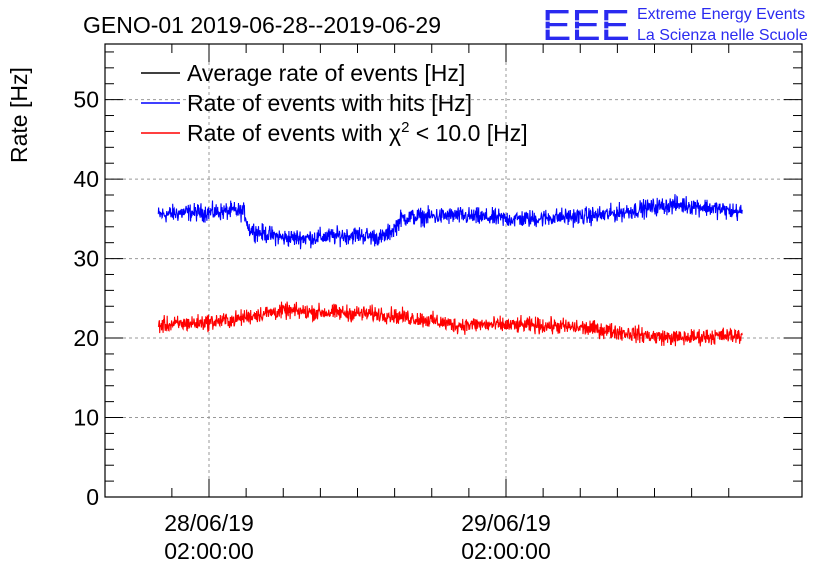  What do you see at coordinates (721, 14) in the screenshot?
I see `eee-logo-line1: Extreme Energy Events` at bounding box center [721, 14].